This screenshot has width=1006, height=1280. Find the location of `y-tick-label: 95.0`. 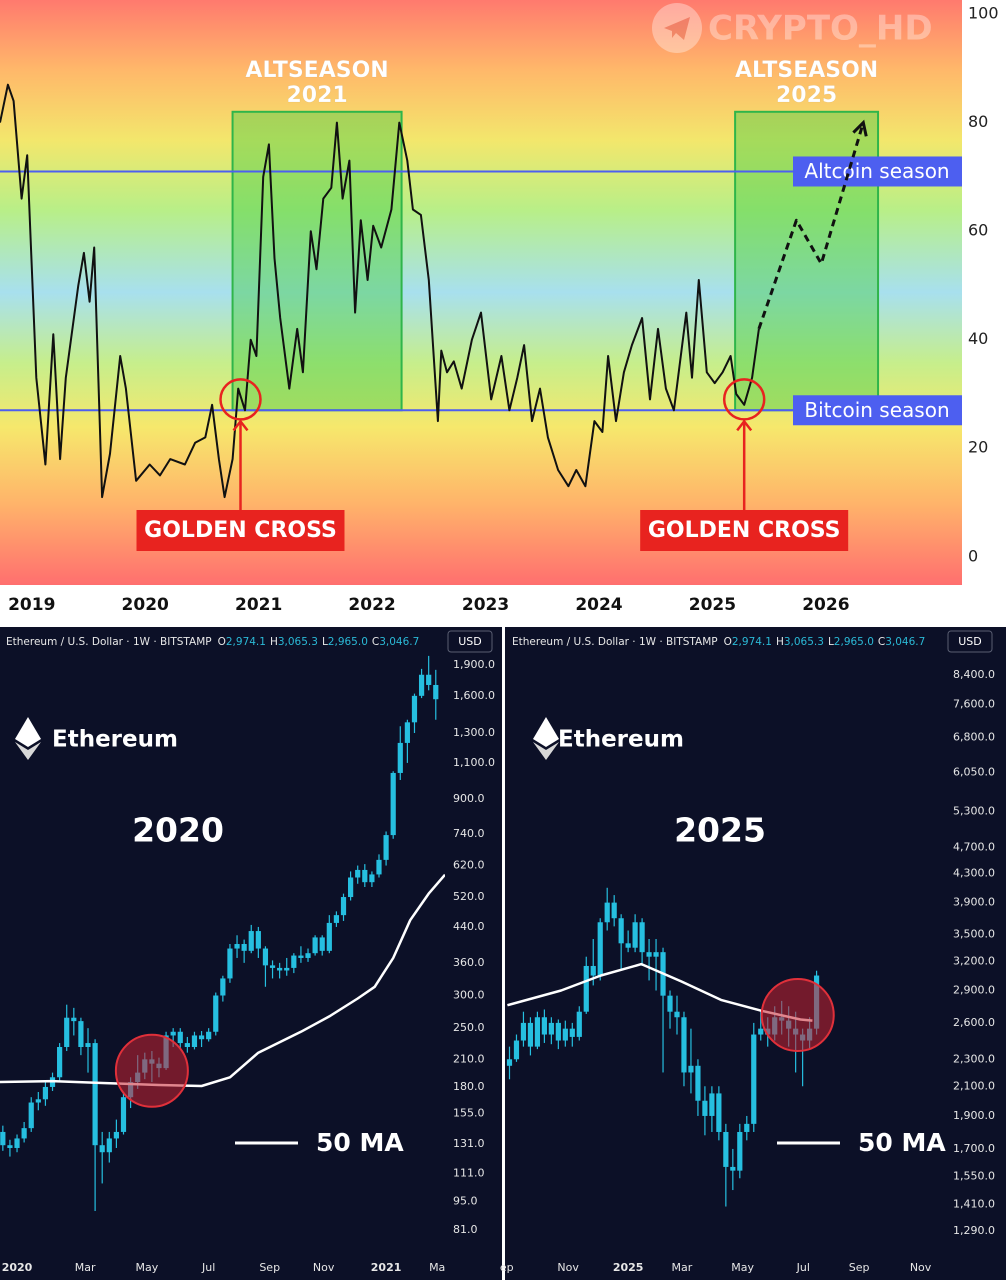

y-tick-label: 95.0 is located at coordinates (465, 1200).